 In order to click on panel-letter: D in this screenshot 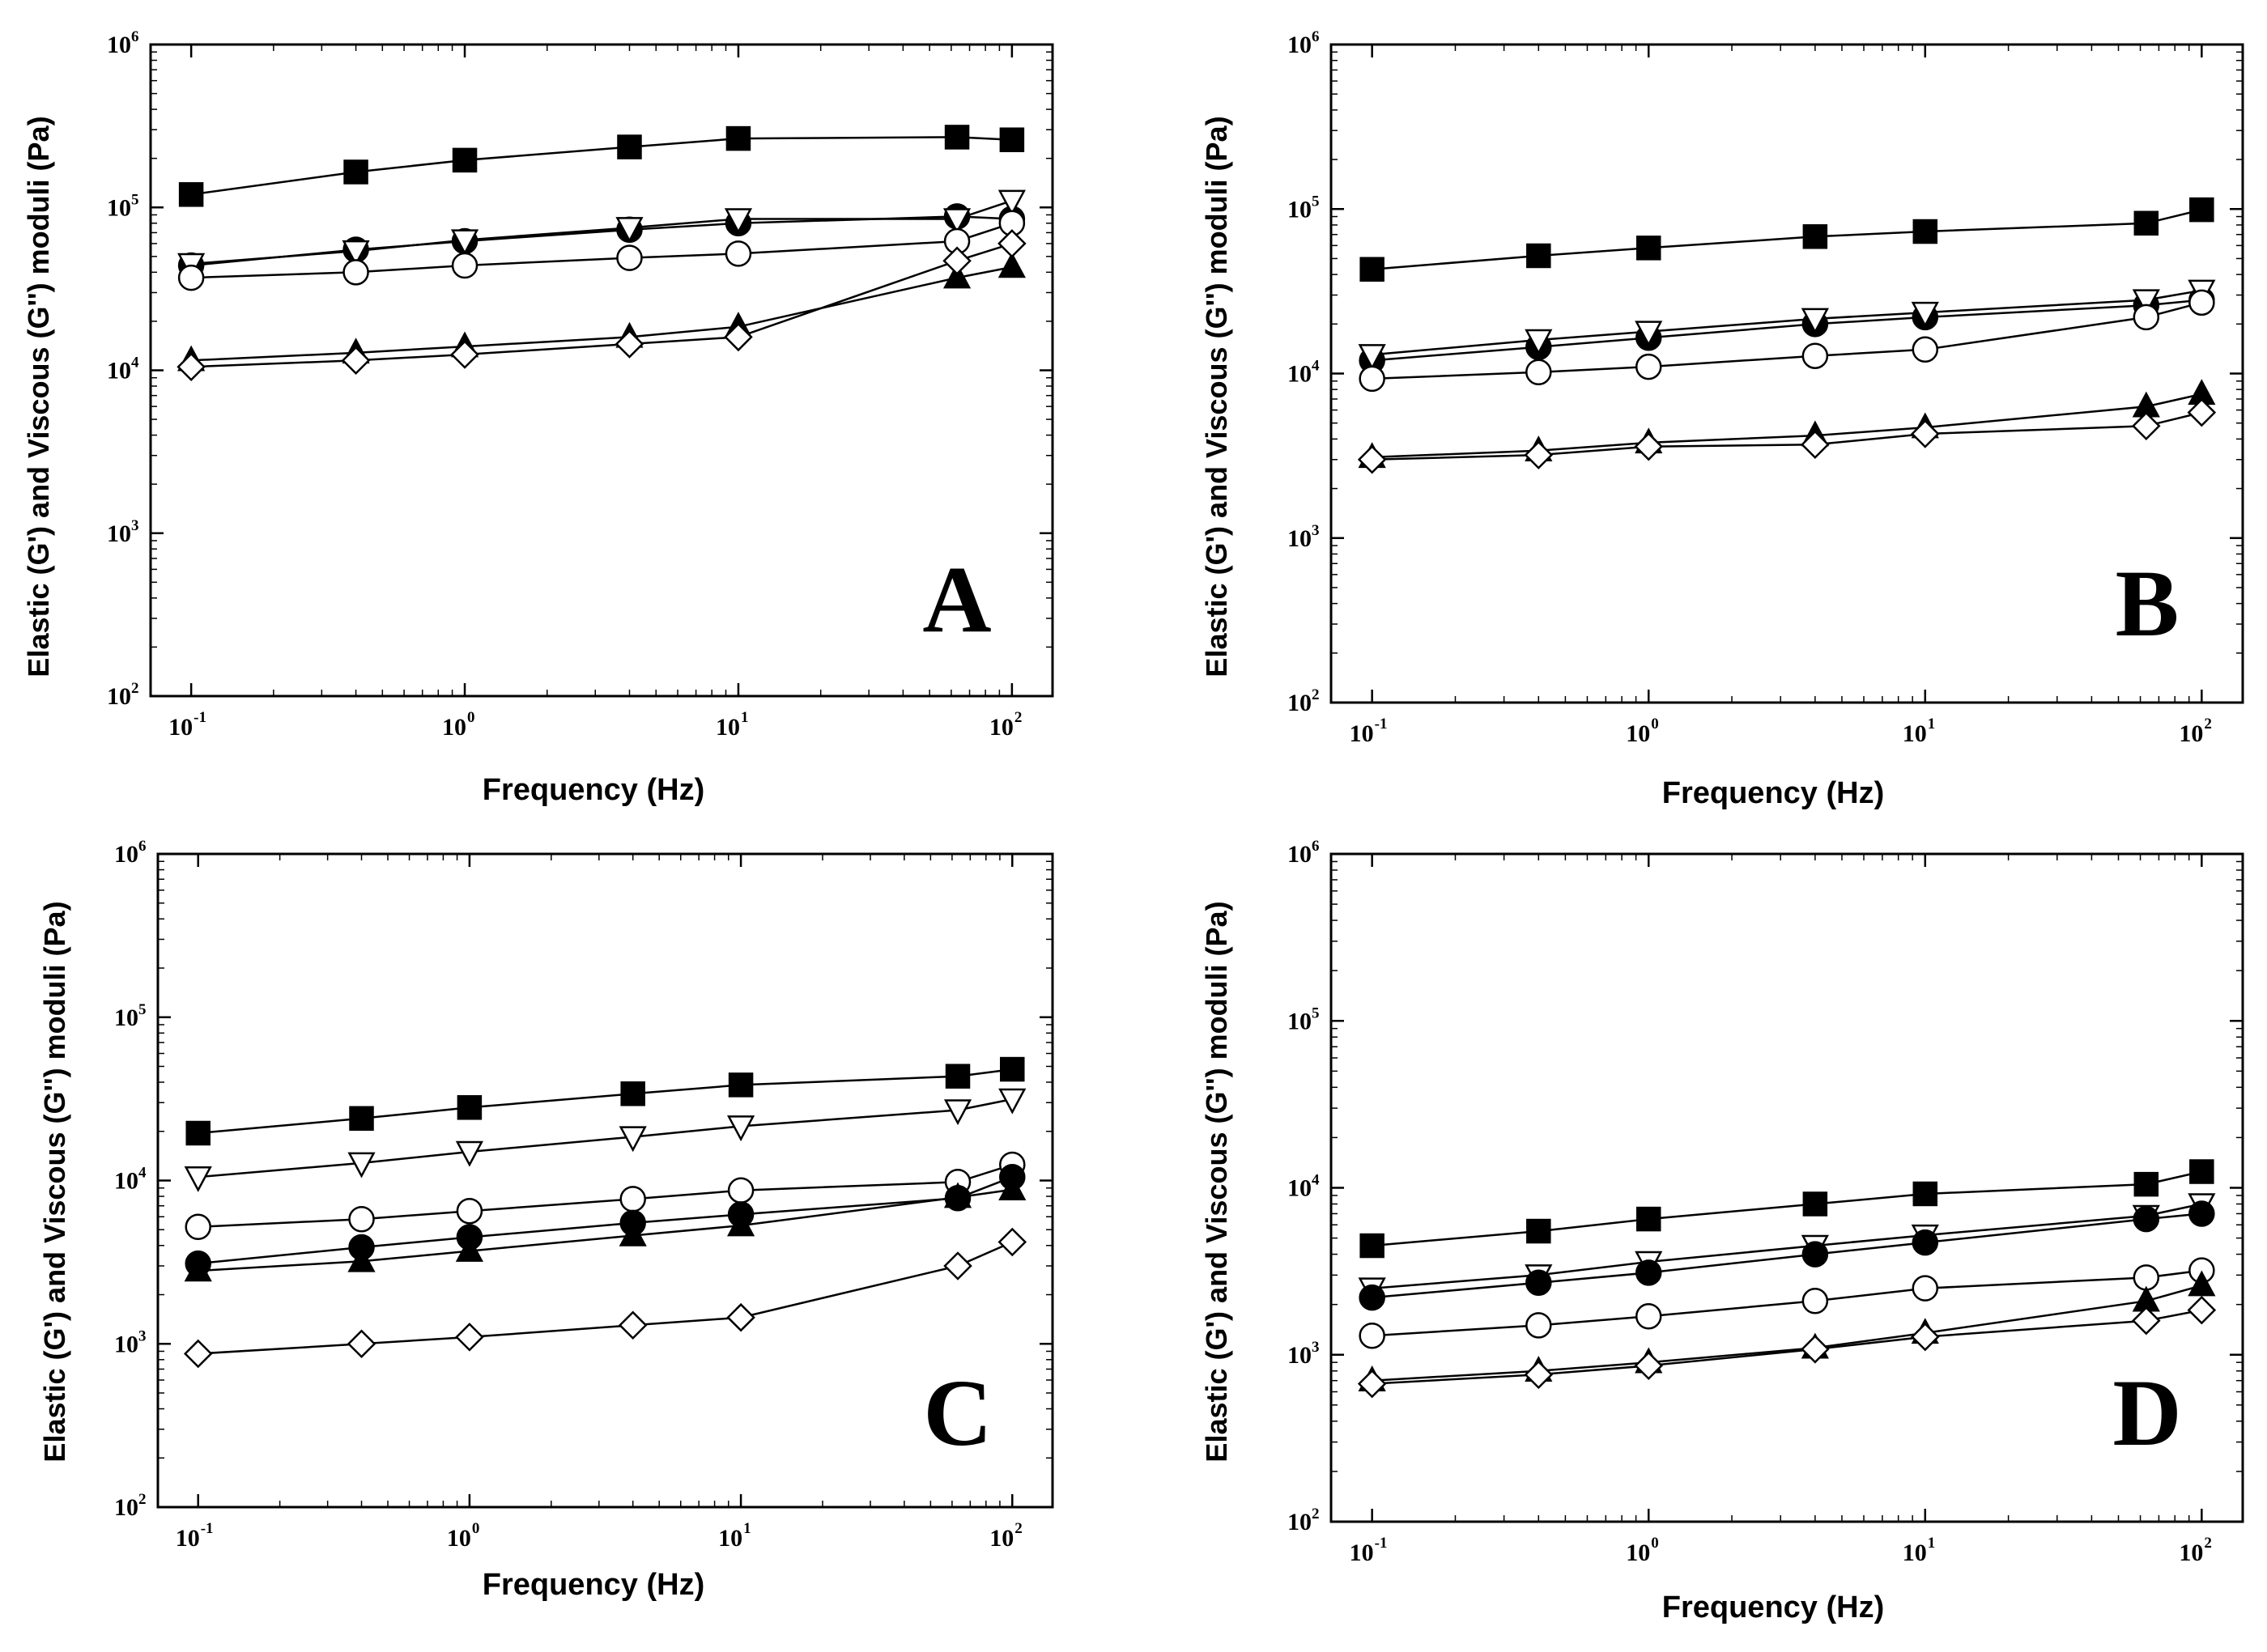, I will do `click(2146, 1413)`.